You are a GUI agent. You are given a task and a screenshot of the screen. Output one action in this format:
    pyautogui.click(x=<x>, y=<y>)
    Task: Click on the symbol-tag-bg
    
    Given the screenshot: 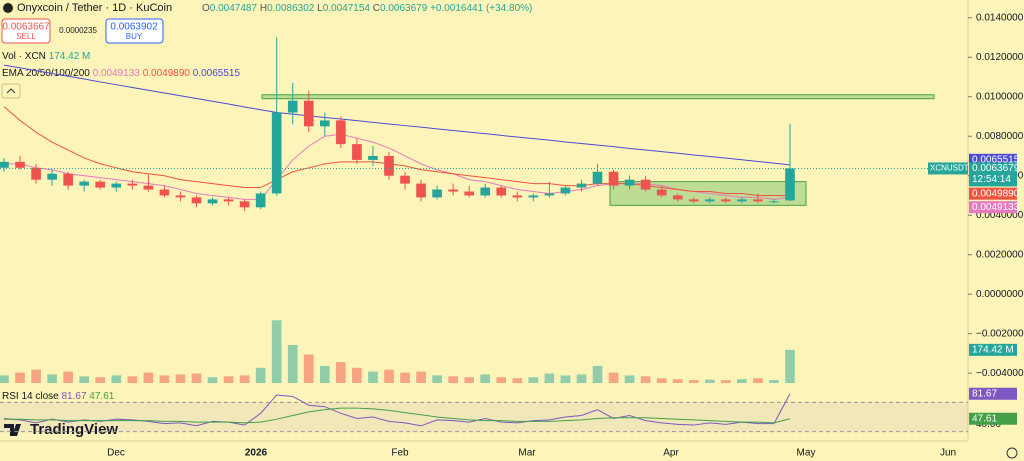 What is the action you would take?
    pyautogui.click(x=948, y=168)
    